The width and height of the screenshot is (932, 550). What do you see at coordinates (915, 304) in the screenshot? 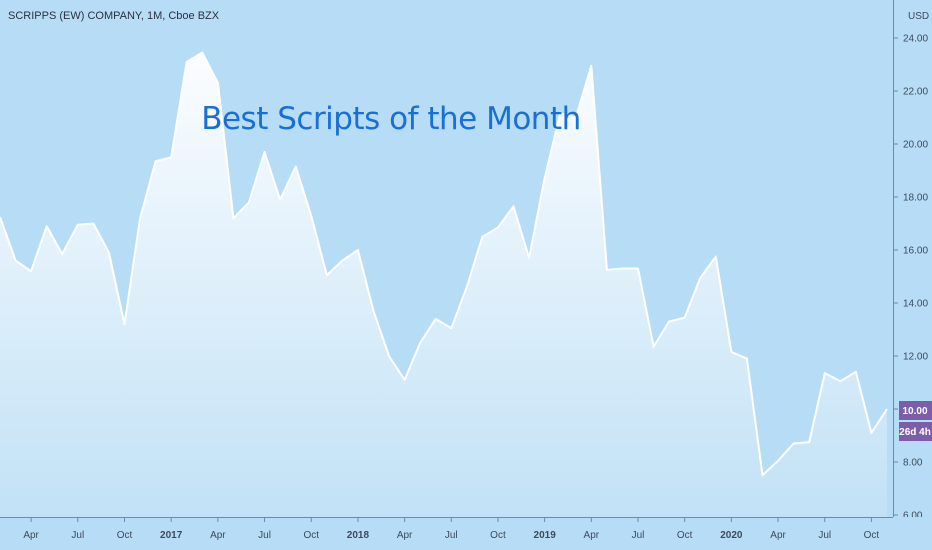
I see `y-tick-label: 14.00` at bounding box center [915, 304].